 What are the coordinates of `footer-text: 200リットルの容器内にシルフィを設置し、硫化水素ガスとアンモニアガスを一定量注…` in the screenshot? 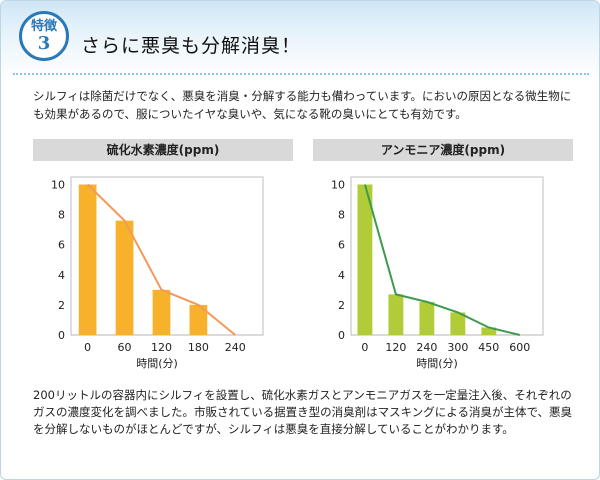 It's located at (302, 412).